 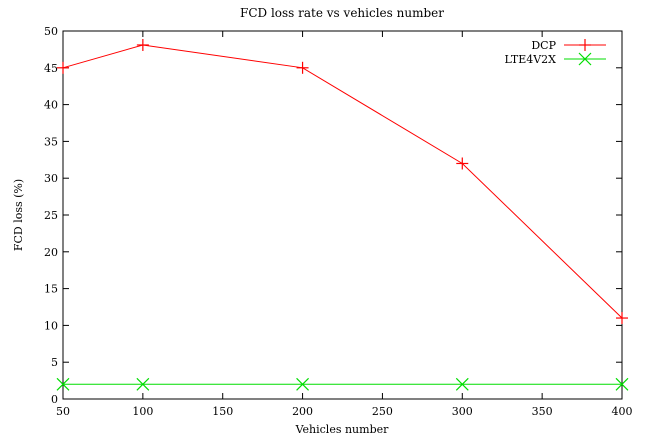 What do you see at coordinates (51, 325) in the screenshot?
I see `y-tick-label: 10` at bounding box center [51, 325].